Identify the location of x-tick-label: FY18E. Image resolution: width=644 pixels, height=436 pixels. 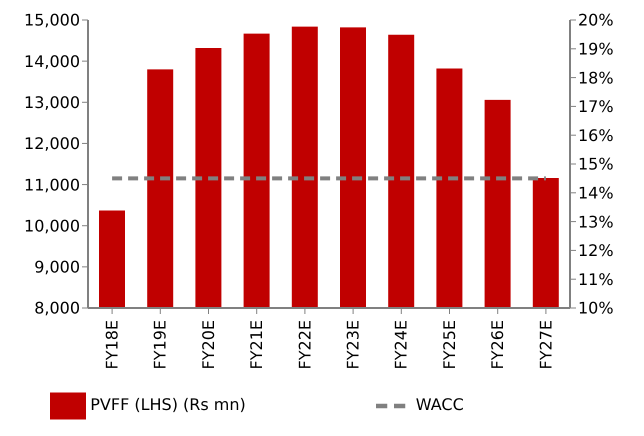
(112, 345).